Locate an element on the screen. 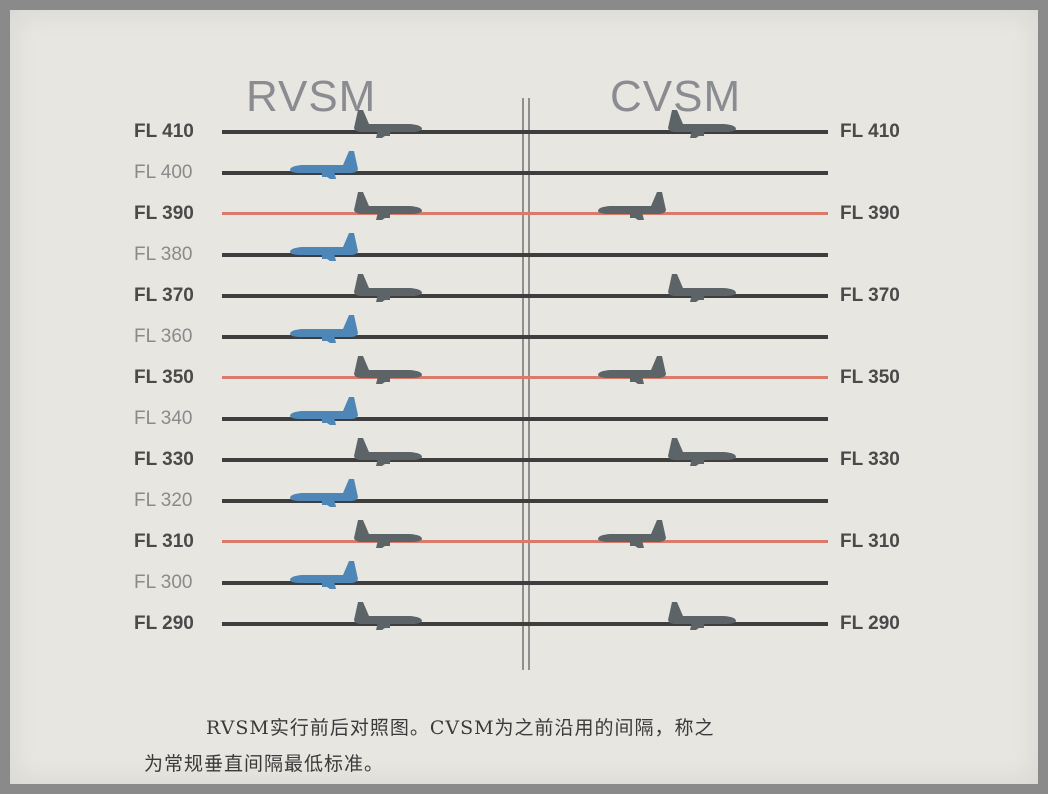  caption-line-2: 为常规垂直间隔最低标准。 is located at coordinates (264, 764).